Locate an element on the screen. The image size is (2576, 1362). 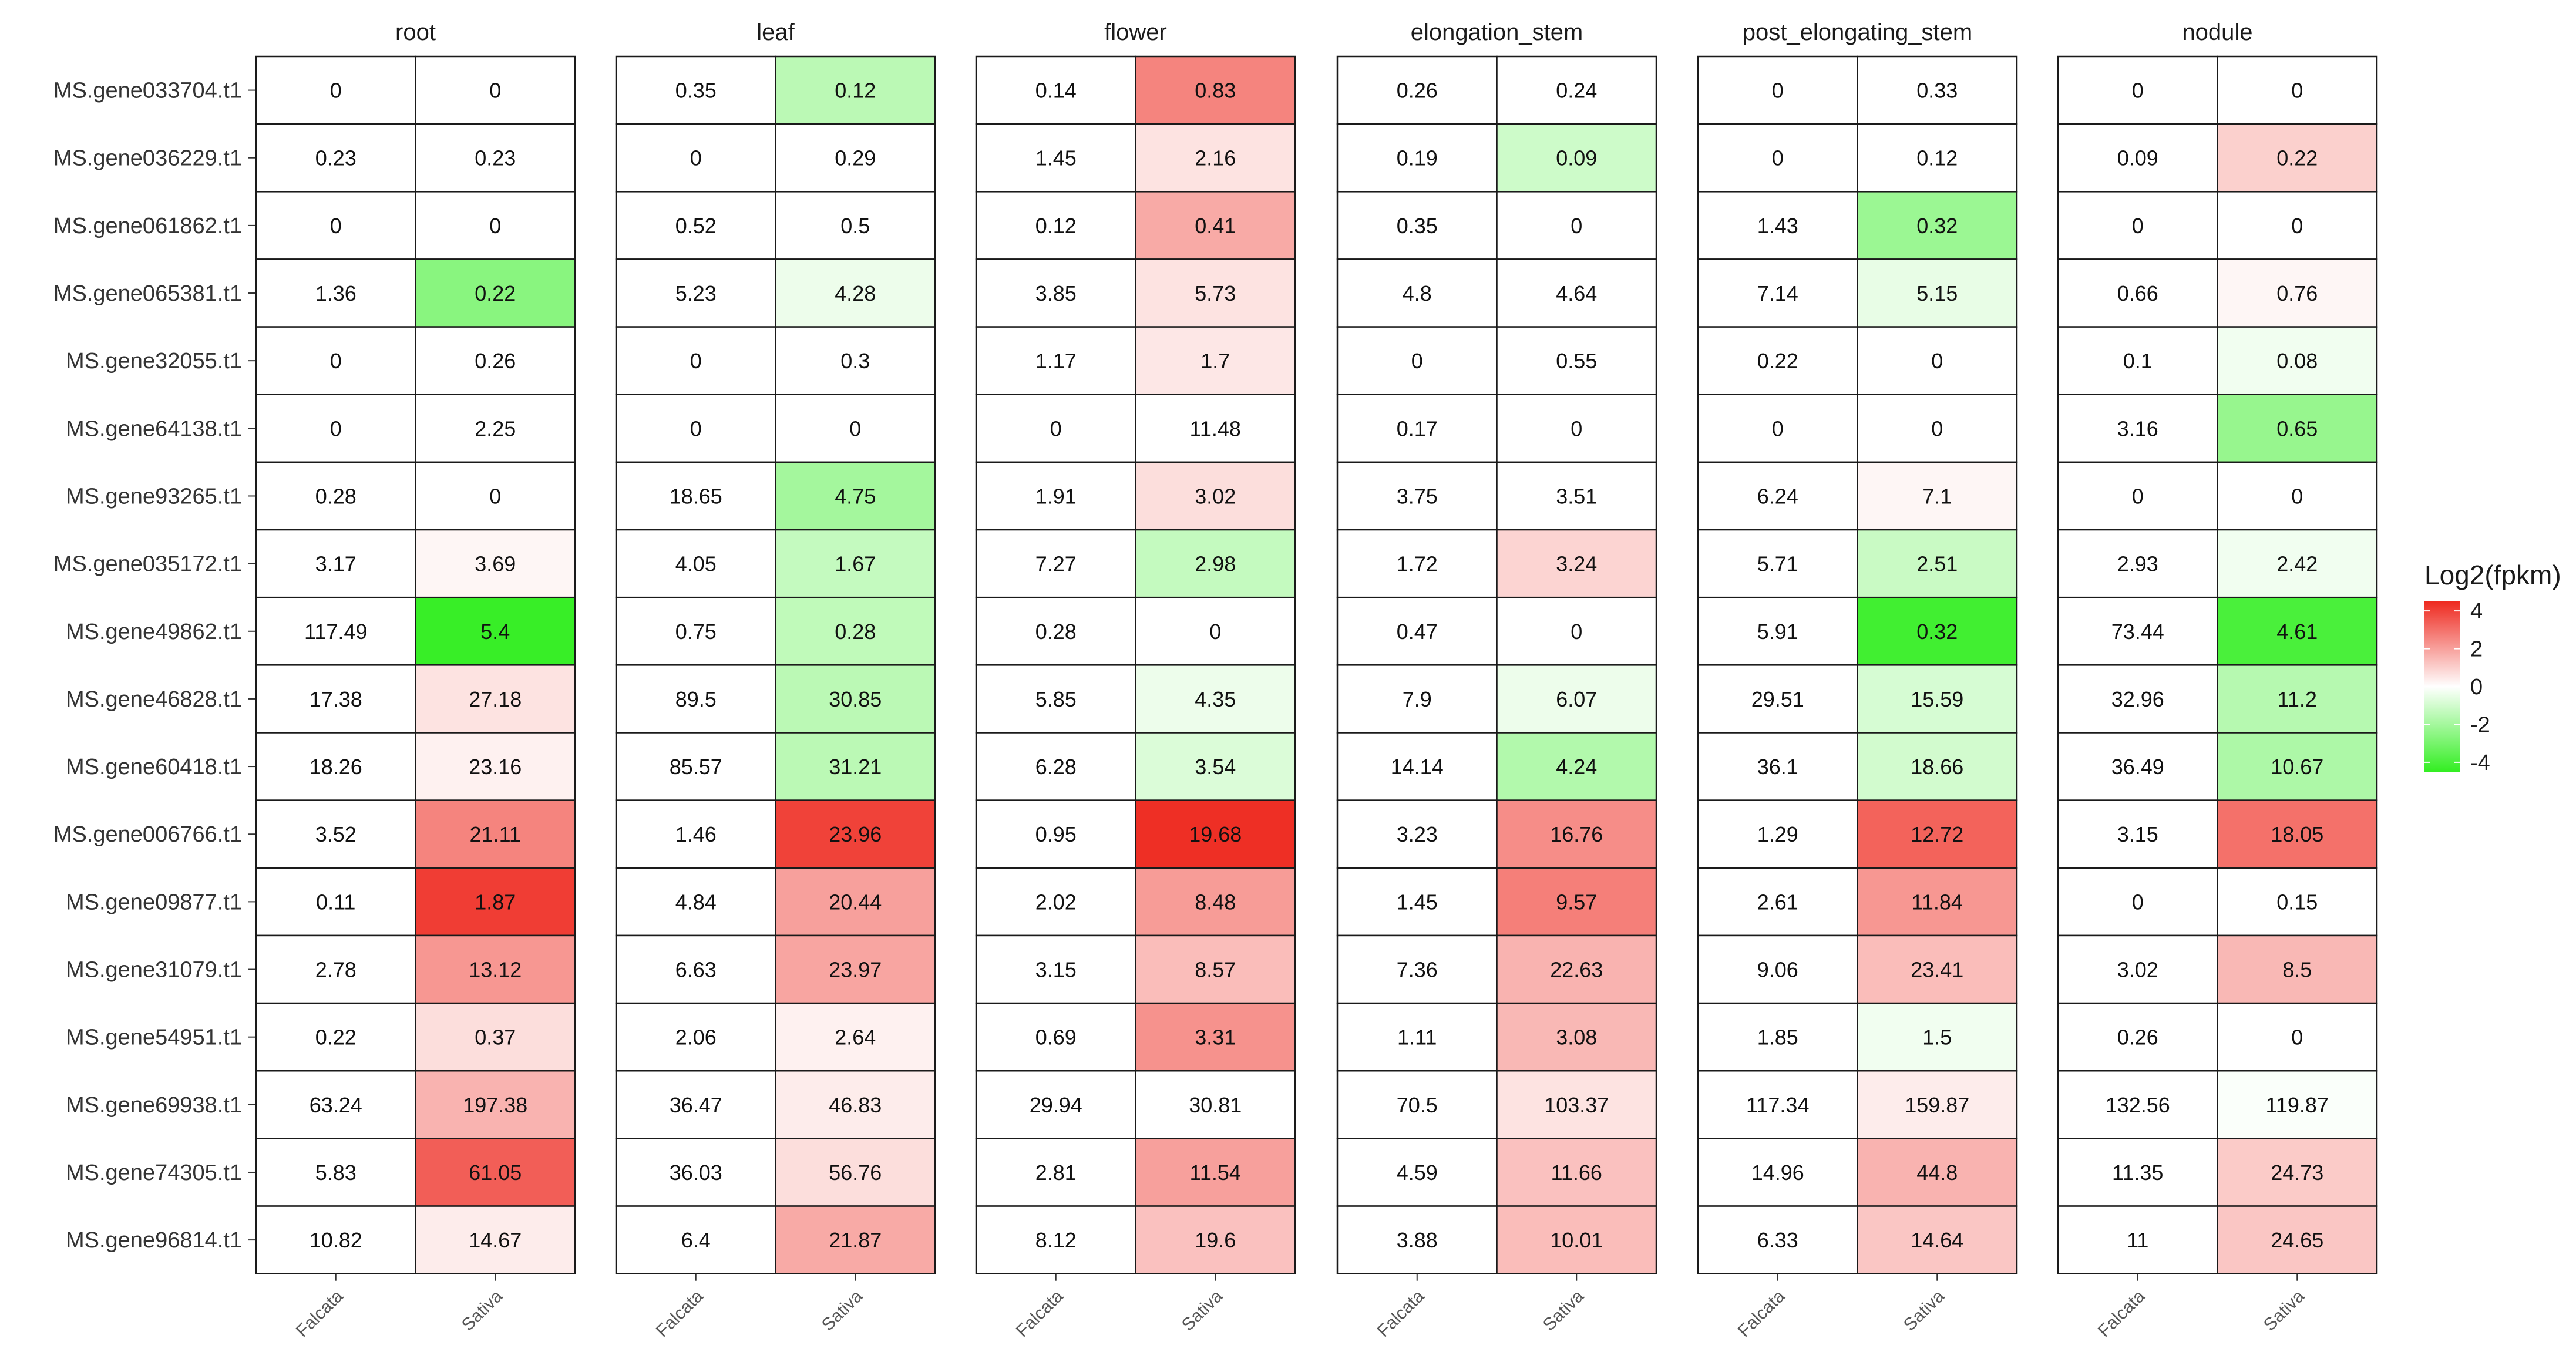
cell-value-label: 3.54 is located at coordinates (1215, 767).